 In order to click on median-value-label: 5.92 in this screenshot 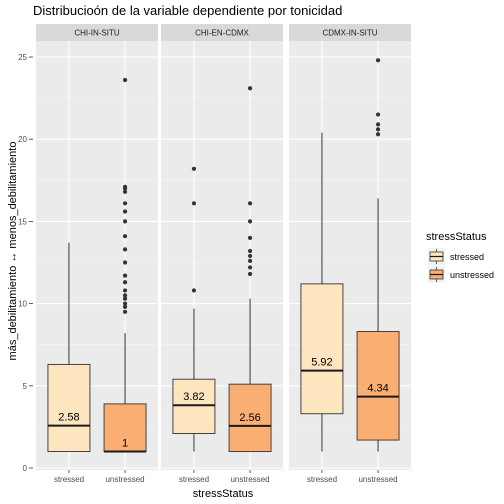, I will do `click(321, 363)`.